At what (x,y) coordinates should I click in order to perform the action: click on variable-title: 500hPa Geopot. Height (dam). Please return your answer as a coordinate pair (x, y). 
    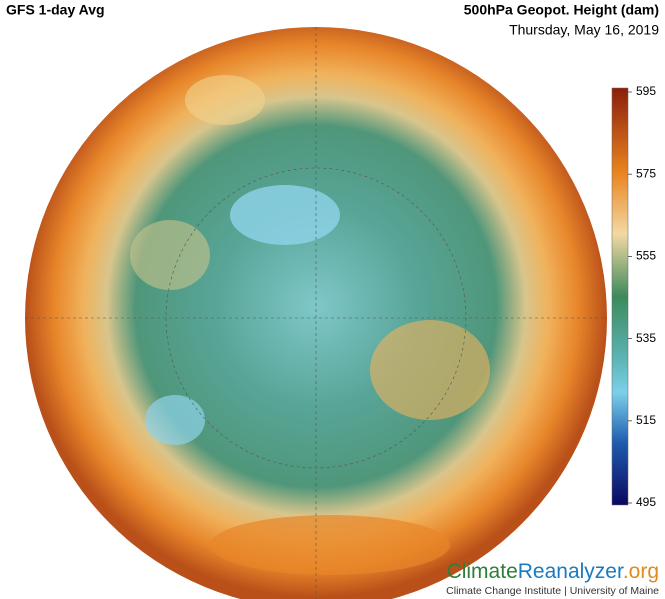
    Looking at the image, I should click on (561, 10).